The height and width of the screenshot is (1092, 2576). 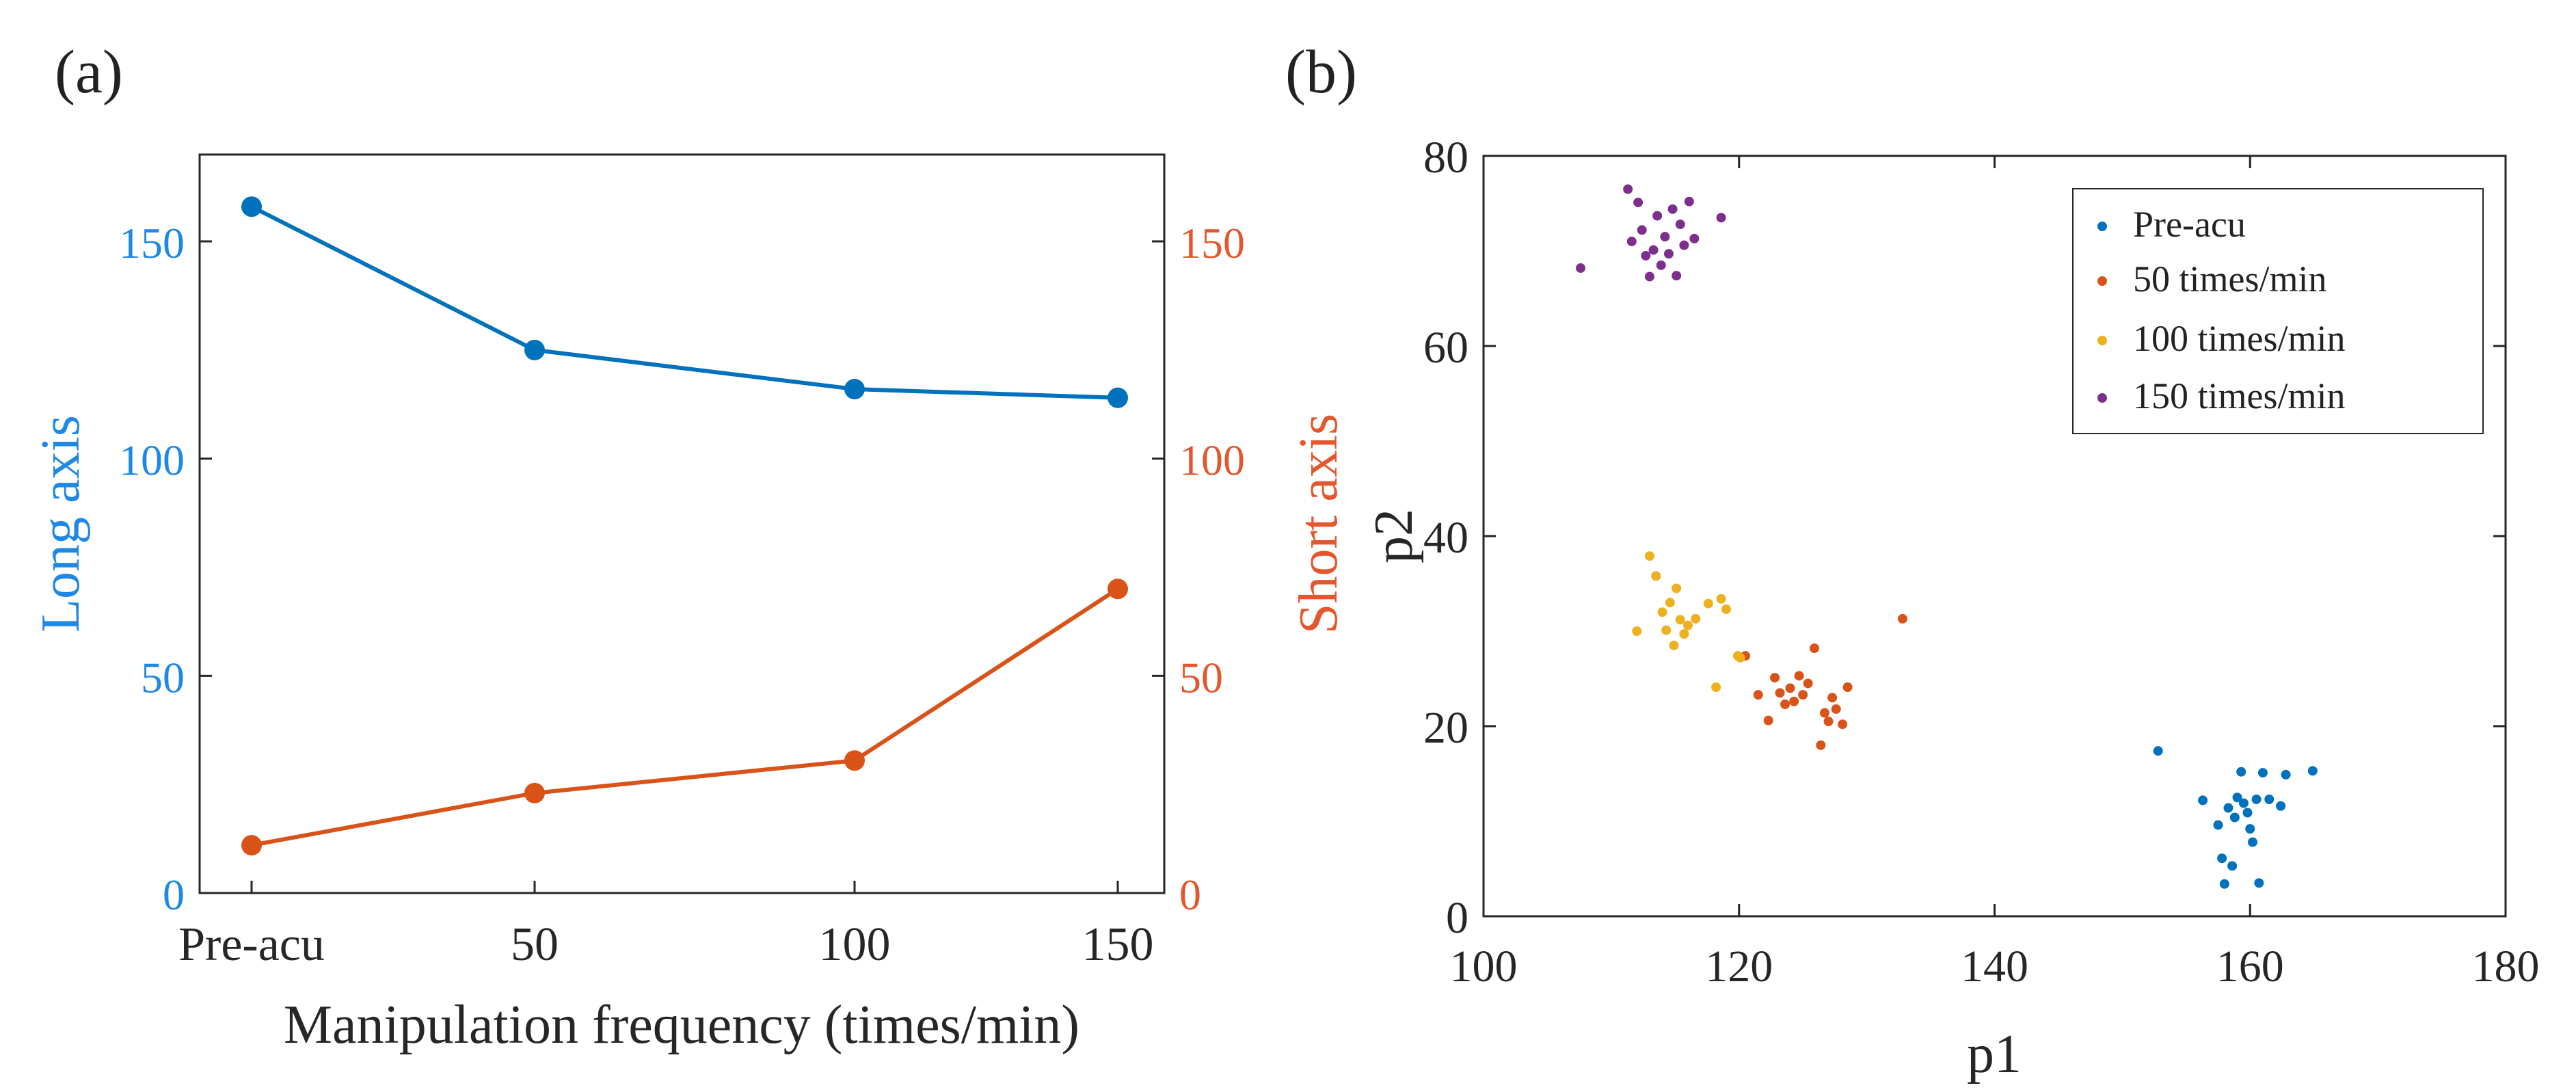 I want to click on panel-b-x-tick-label: 120, so click(x=1739, y=966).